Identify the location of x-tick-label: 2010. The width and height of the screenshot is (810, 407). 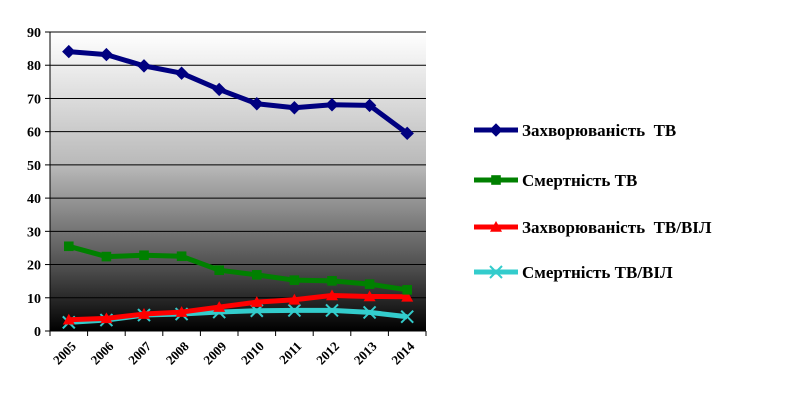
(252, 353).